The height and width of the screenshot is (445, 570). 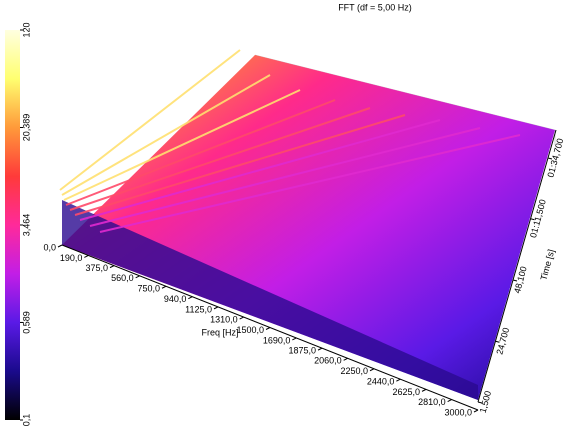 I want to click on x-tick-label: 560,0, so click(x=122, y=278).